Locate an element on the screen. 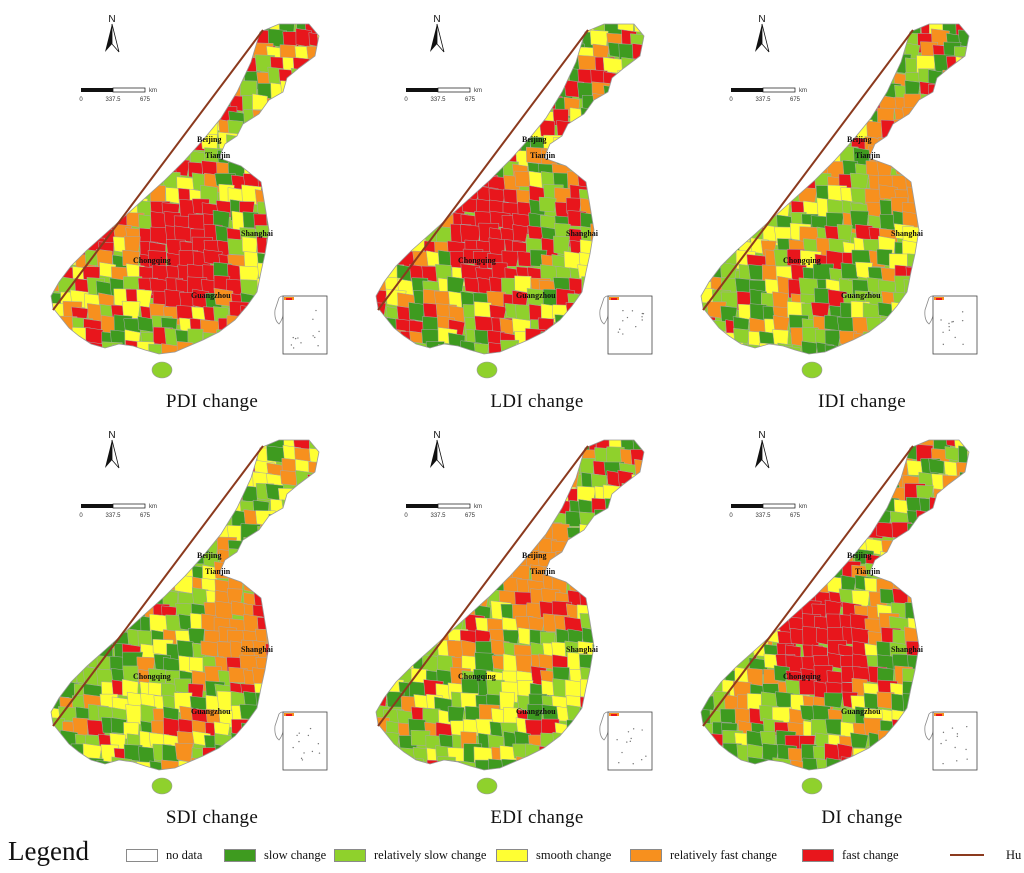 This screenshot has height=873, width=1024. inset-frame is located at coordinates (630, 325).